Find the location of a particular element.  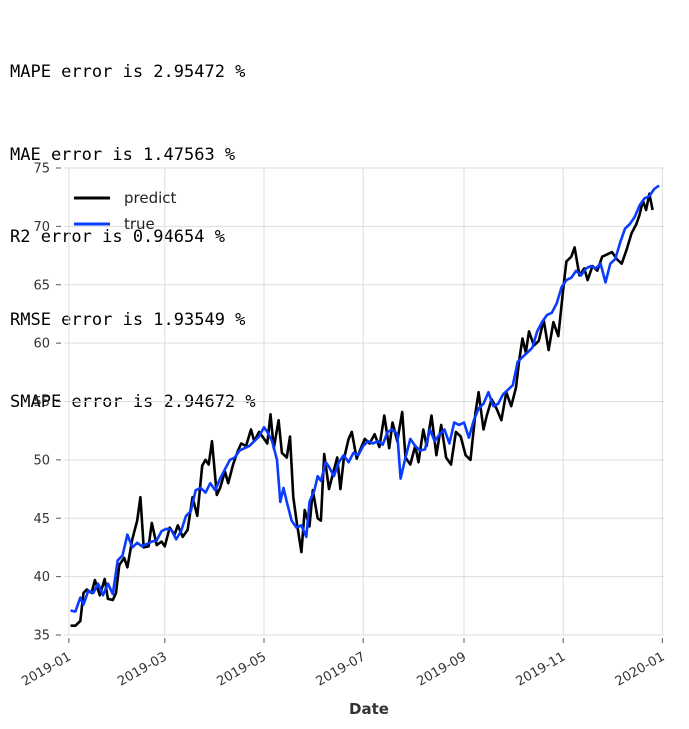

x-axis-title: Date is located at coordinates (369, 709).